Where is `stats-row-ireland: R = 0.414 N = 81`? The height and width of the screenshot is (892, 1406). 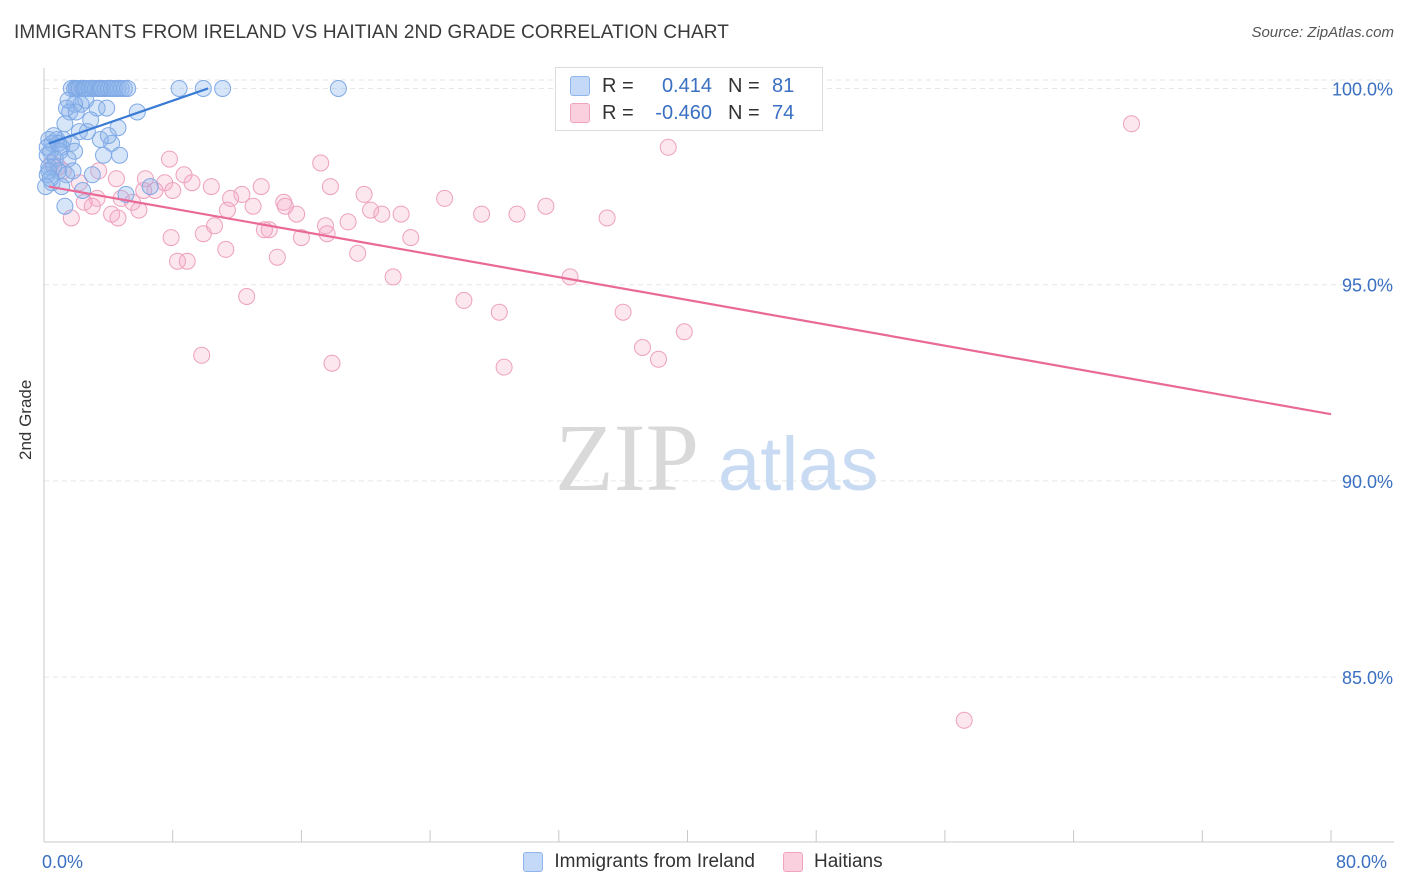 stats-row-ireland: R = 0.414 N = 81 is located at coordinates (682, 86).